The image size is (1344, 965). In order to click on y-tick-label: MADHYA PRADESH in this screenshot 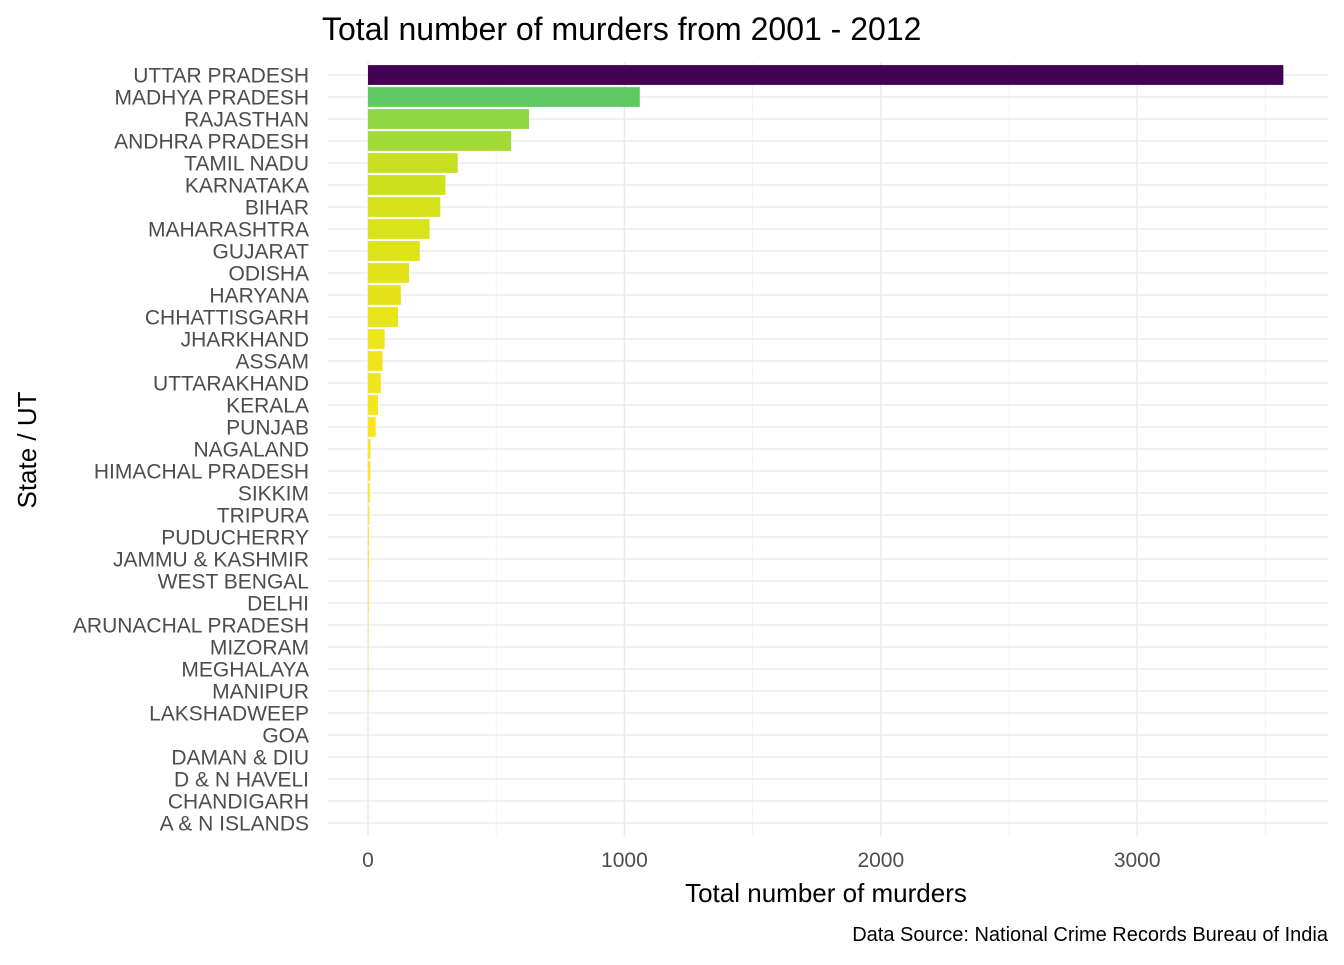, I will do `click(212, 98)`.